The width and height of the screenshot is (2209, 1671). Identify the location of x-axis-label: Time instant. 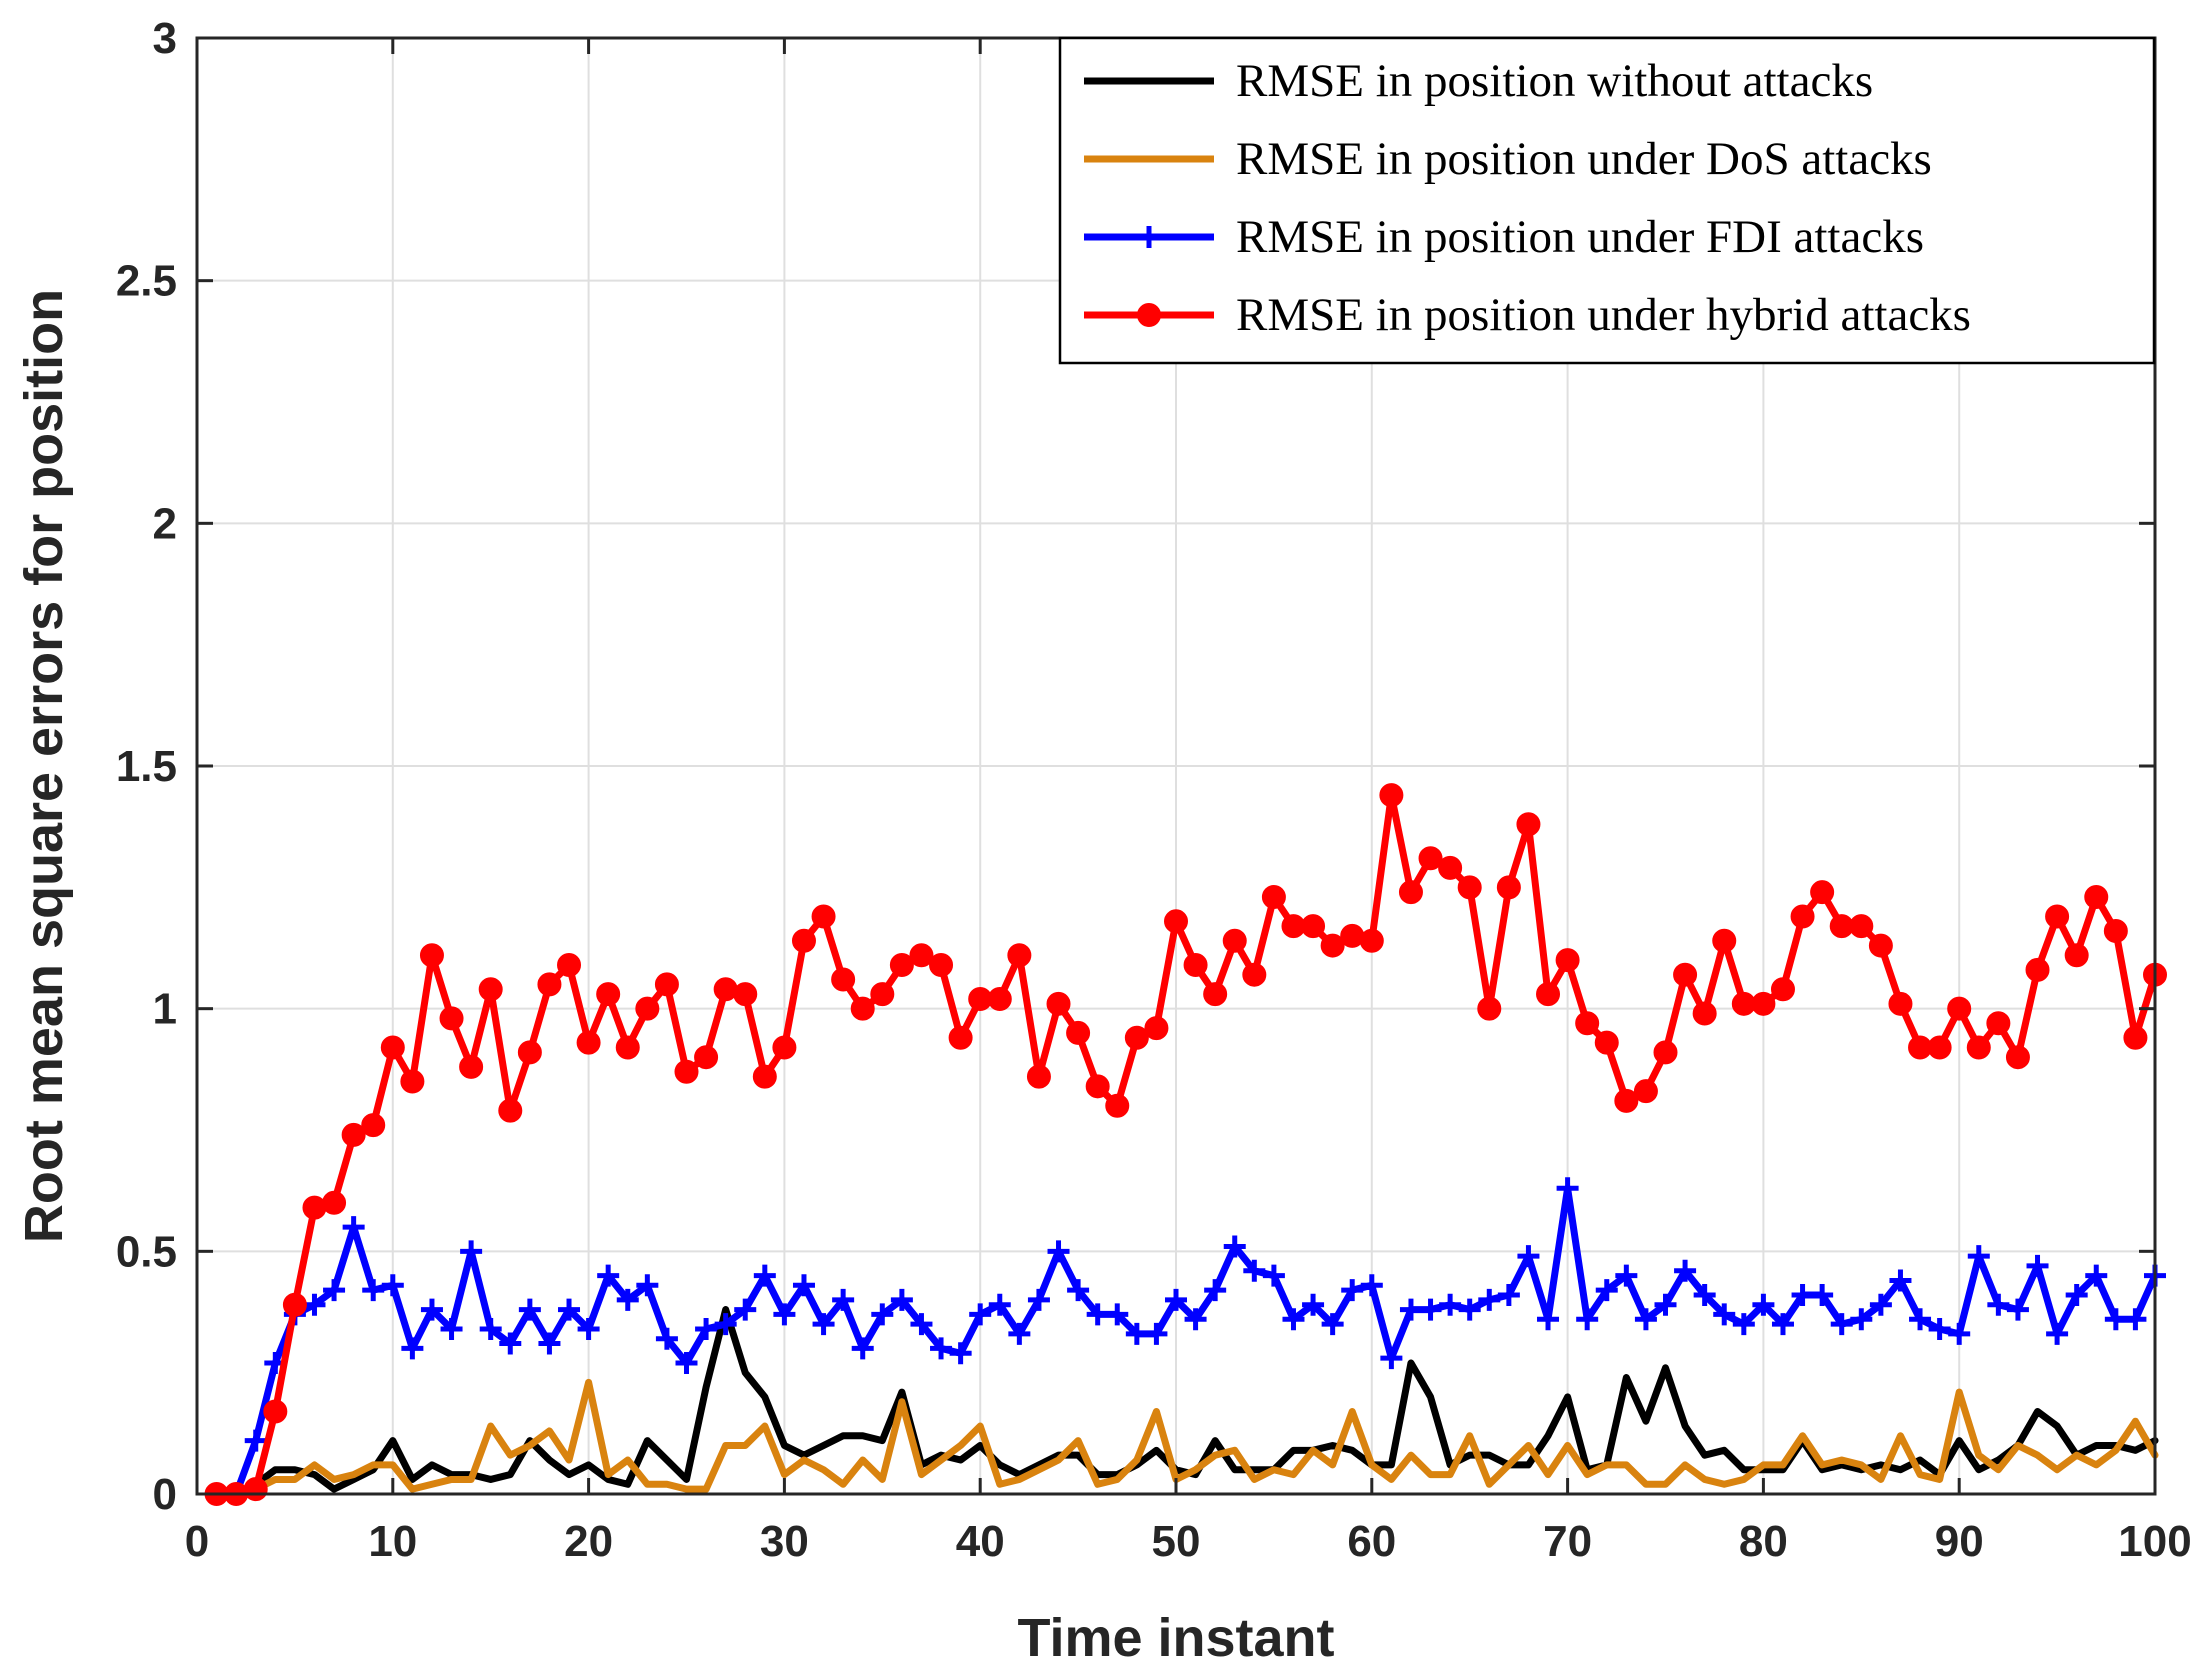
(1175, 1638).